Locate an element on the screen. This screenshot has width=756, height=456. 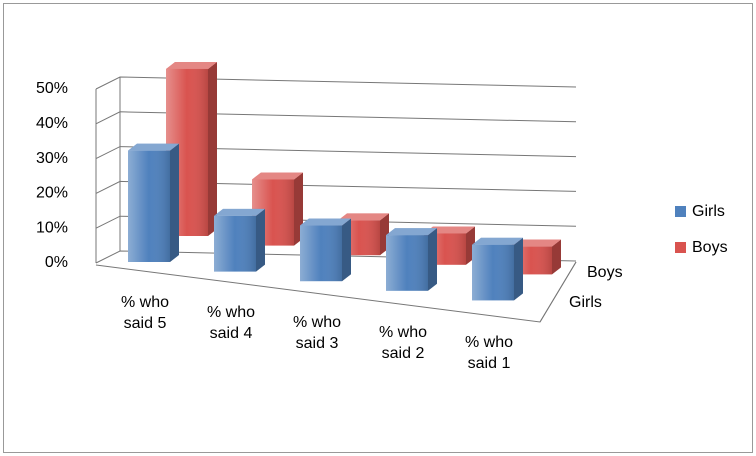
y-tick-label: 10% is located at coordinates (52, 227).